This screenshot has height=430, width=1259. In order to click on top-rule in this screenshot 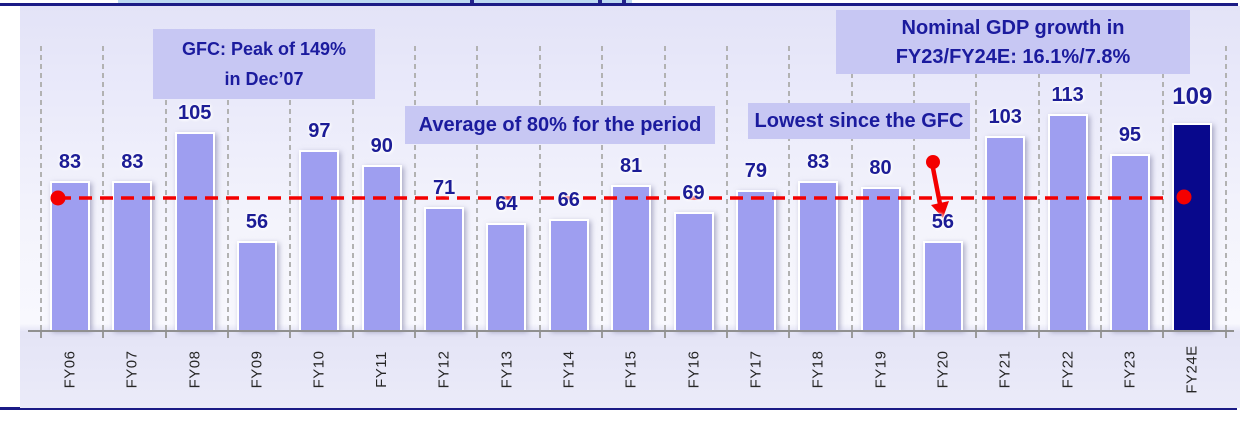, I will do `click(619, 4)`.